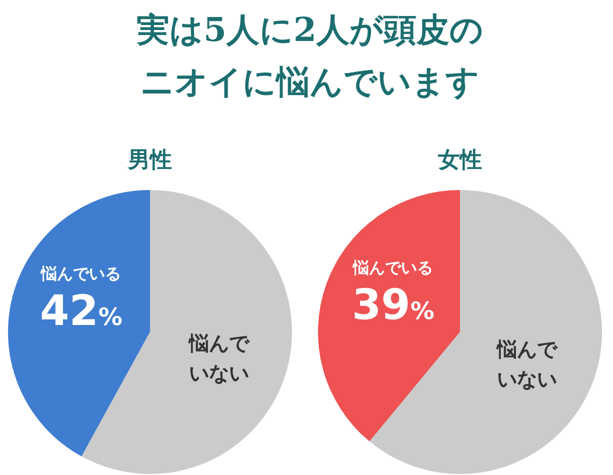 This screenshot has height=475, width=613. What do you see at coordinates (310, 56) in the screenshot?
I see `text: 実は5人に2人が頭皮のニオイに悩んでいます` at bounding box center [310, 56].